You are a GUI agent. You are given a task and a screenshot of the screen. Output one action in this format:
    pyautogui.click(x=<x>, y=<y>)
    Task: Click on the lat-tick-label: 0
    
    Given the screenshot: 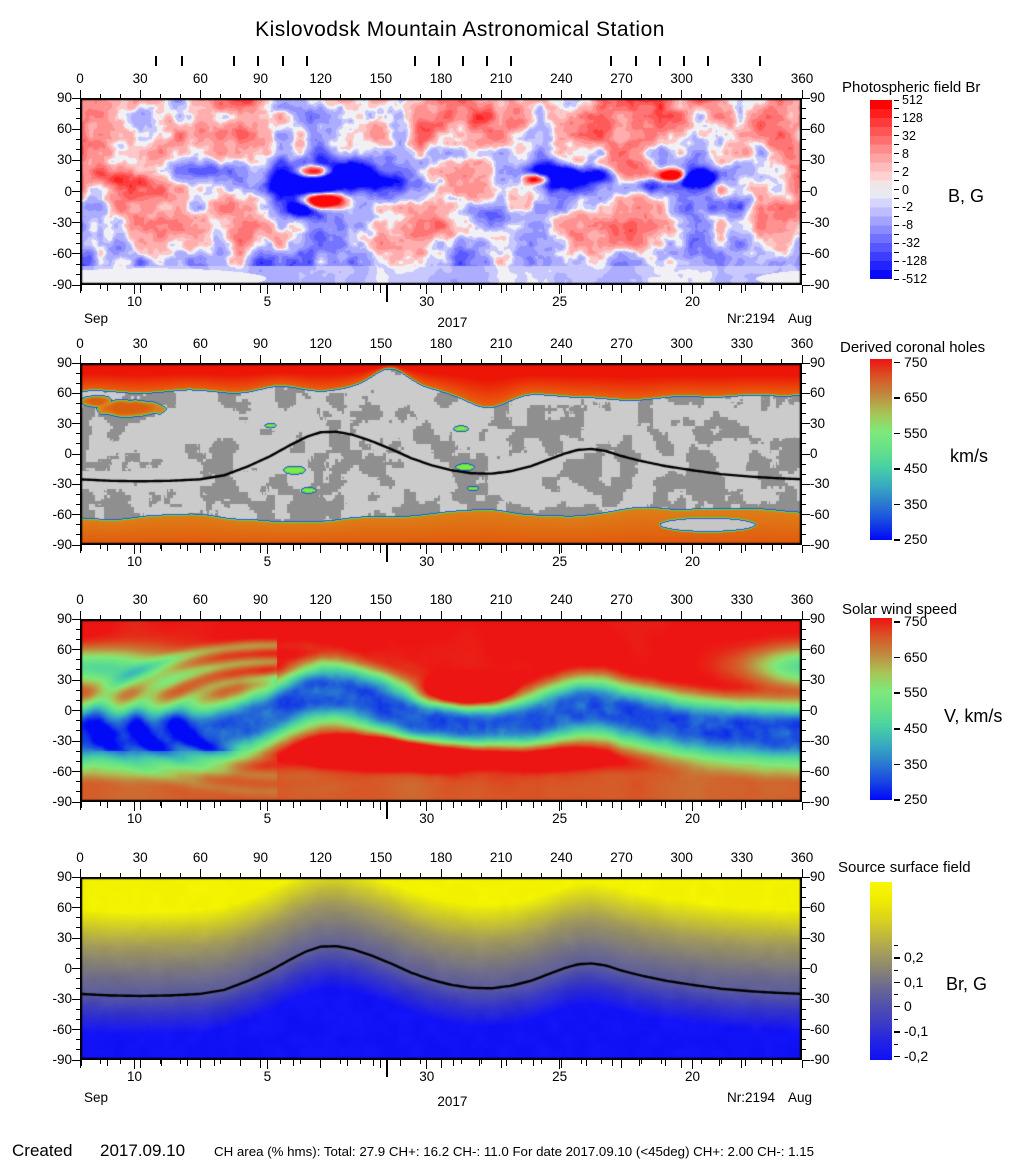 What is the action you would take?
    pyautogui.click(x=814, y=968)
    